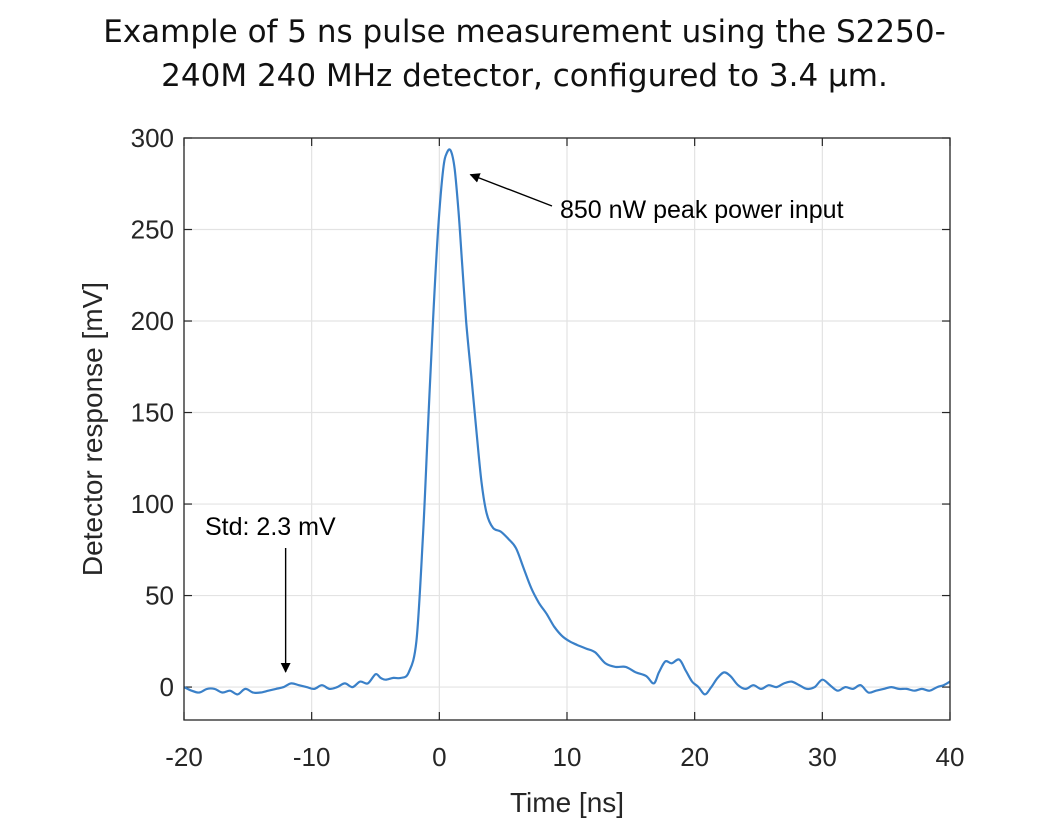 This screenshot has width=1049, height=832. Describe the element at coordinates (92, 429) in the screenshot. I see `y-axis-label: Detector response [mV]` at that location.